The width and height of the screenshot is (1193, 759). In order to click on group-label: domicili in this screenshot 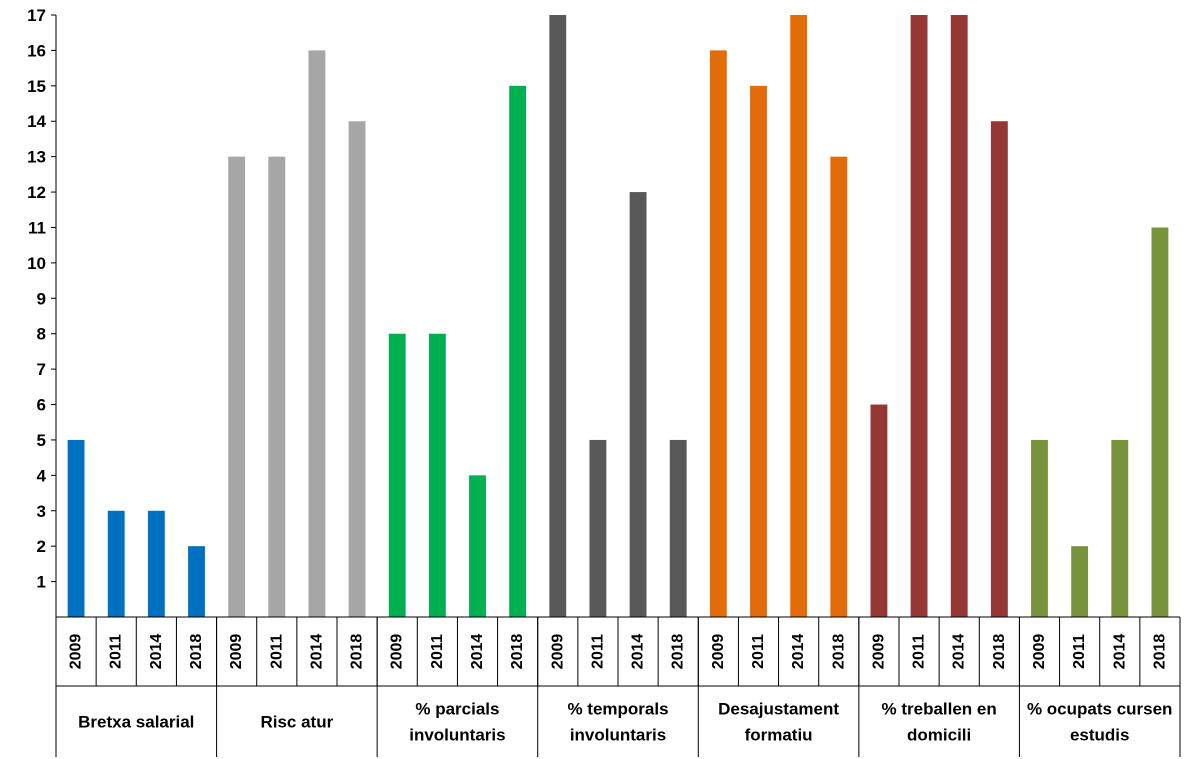, I will do `click(939, 735)`.